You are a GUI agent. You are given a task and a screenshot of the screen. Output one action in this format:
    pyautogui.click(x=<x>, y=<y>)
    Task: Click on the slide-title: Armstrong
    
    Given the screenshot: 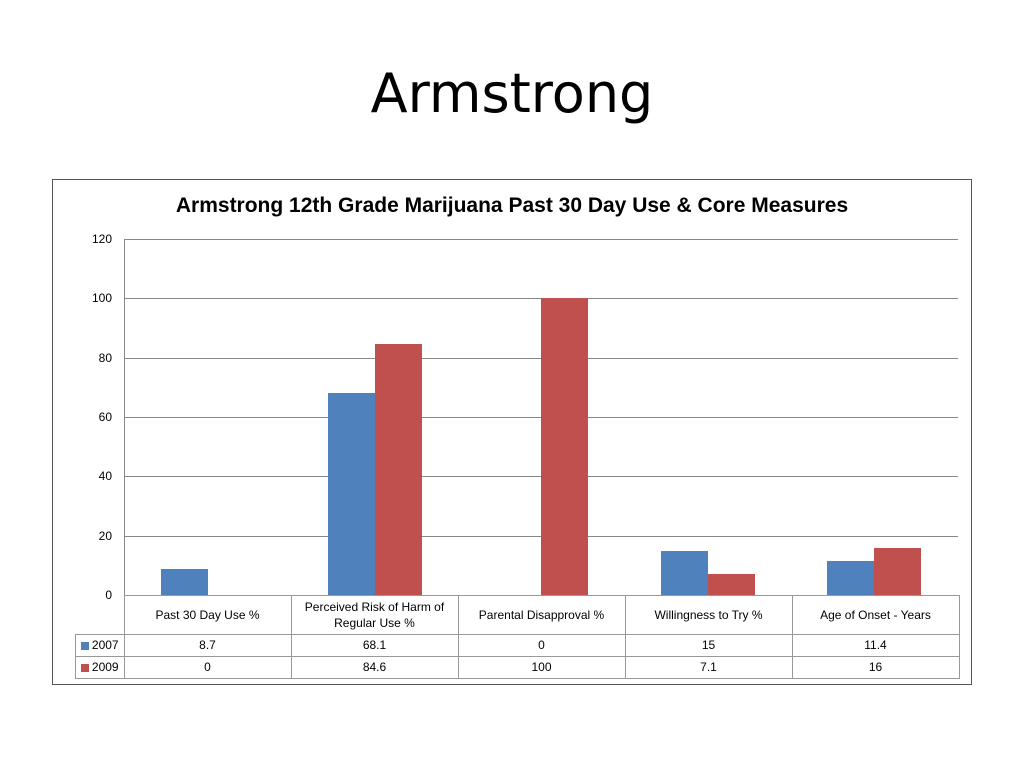 What is the action you would take?
    pyautogui.click(x=512, y=93)
    